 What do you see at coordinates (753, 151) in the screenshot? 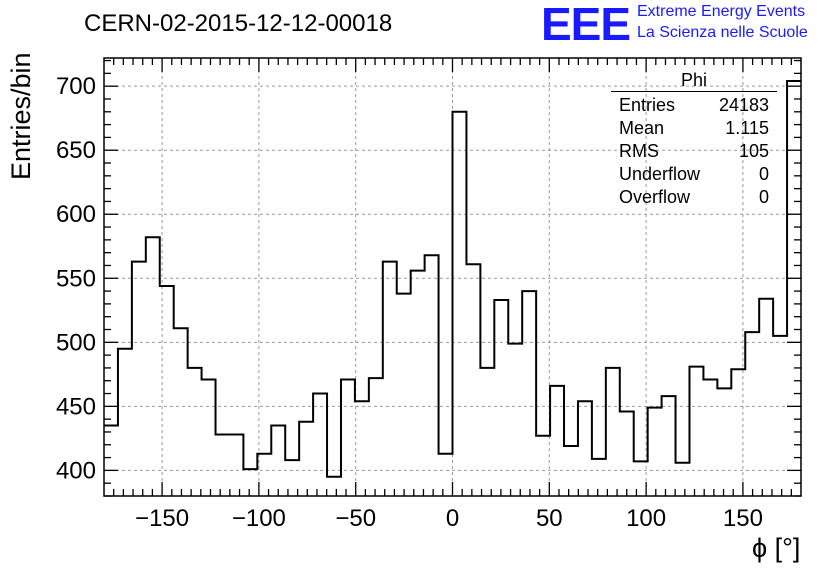
I see `stats-value: 105` at bounding box center [753, 151].